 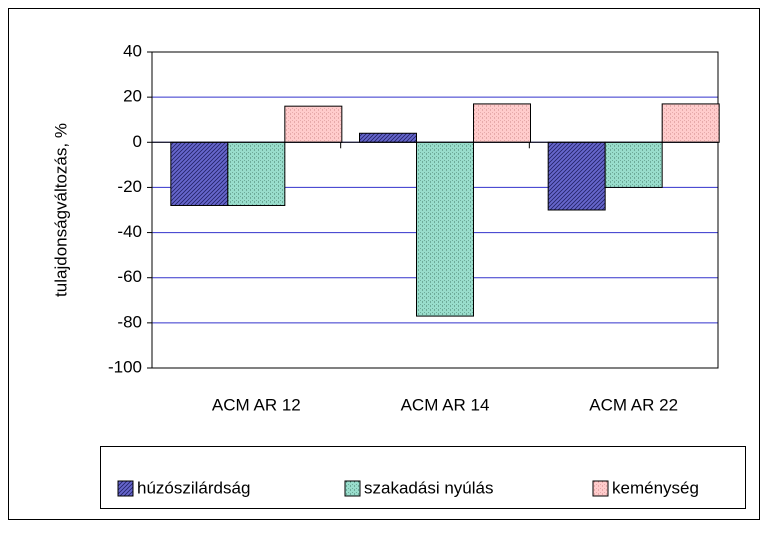 I want to click on legend-label: szakadási nyúlás, so click(x=428, y=487).